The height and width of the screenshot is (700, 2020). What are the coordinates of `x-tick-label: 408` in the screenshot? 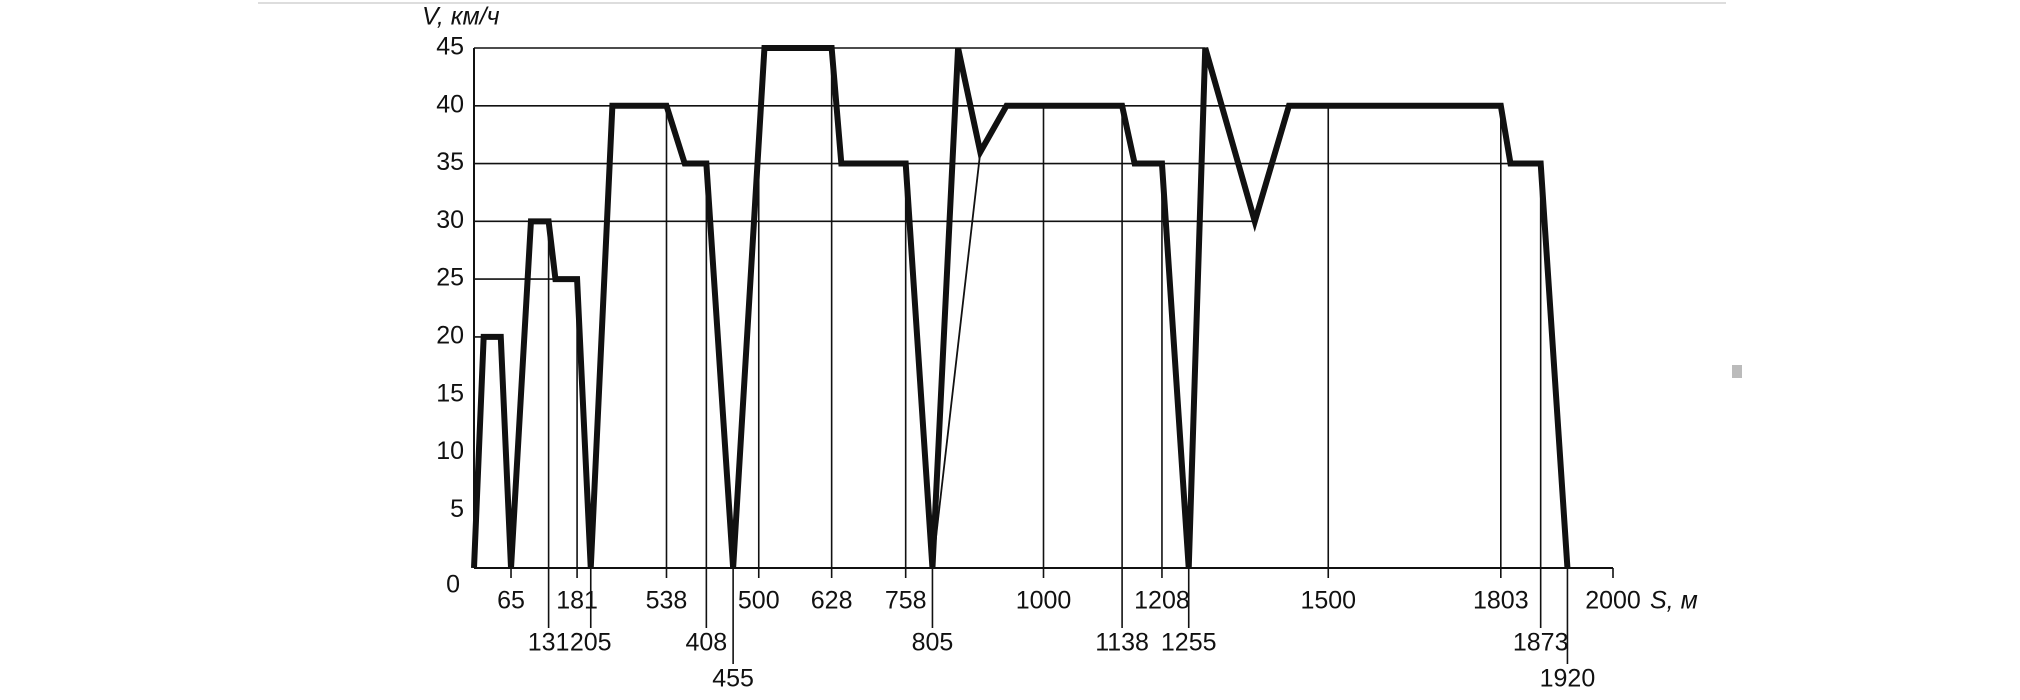 It's located at (706, 643).